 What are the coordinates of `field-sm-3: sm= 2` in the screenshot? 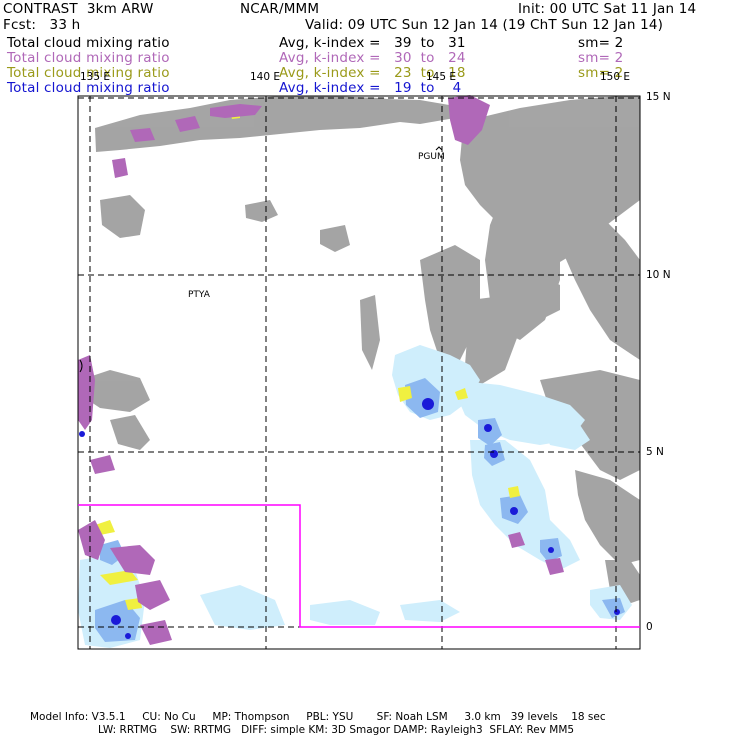 It's located at (601, 73).